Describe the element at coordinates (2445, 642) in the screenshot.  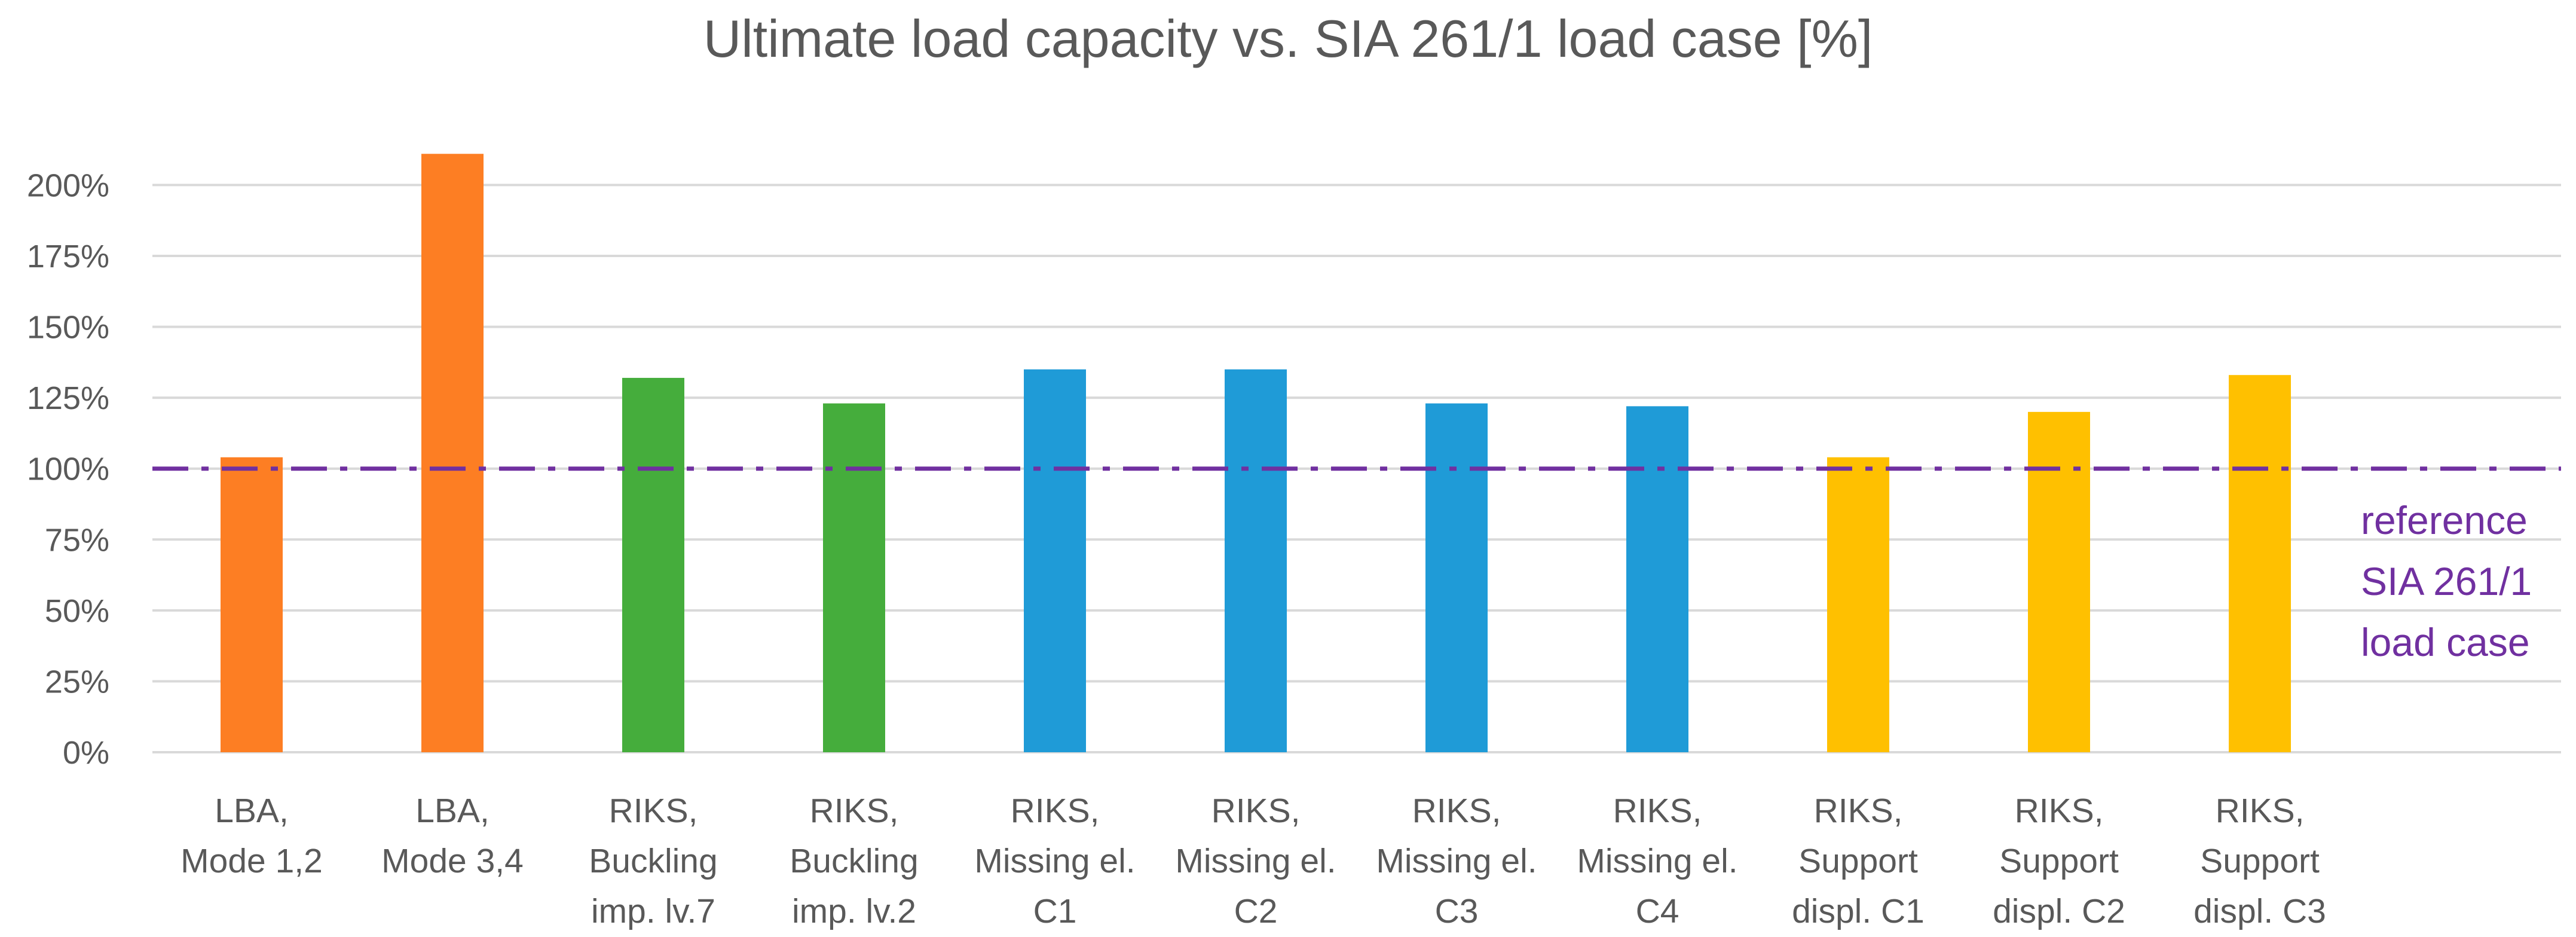
I see `reference-label-line: load case` at that location.